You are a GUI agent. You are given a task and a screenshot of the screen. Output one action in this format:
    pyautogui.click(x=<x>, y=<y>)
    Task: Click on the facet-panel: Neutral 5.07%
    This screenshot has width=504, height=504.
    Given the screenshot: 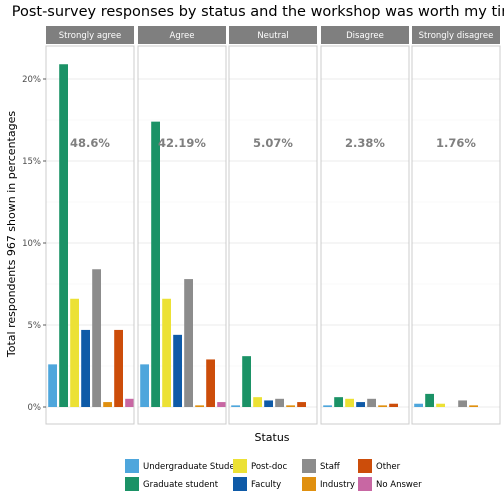 What is the action you would take?
    pyautogui.click(x=273, y=225)
    